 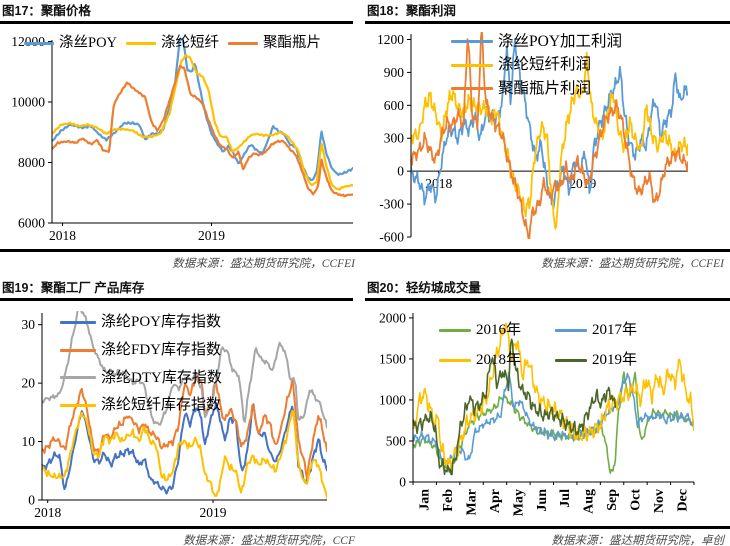 What do you see at coordinates (545, 65) in the screenshot?
I see `legend-label: 涤纶短纤利润` at bounding box center [545, 65].